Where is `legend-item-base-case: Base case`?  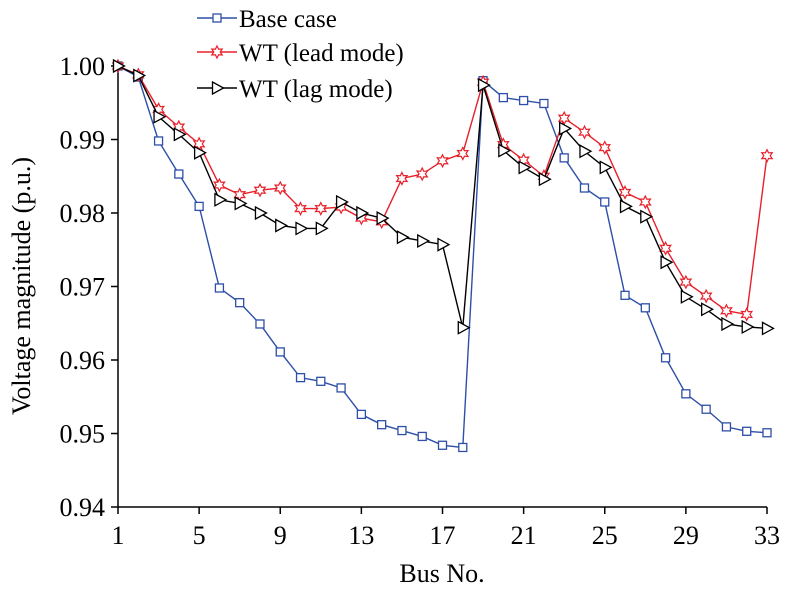 legend-item-base-case: Base case is located at coordinates (267, 19).